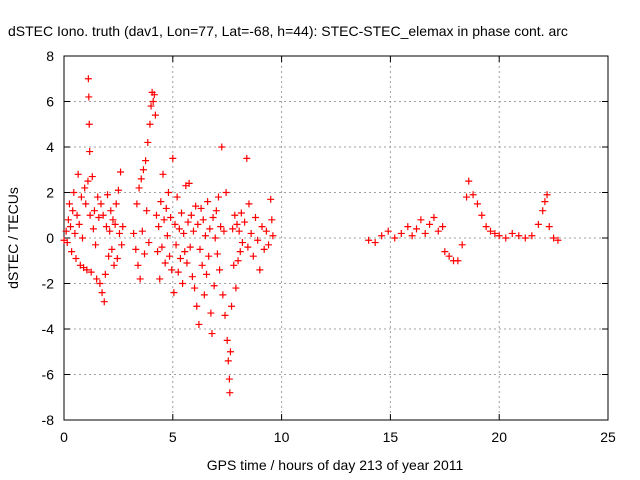 Image resolution: width=640 pixels, height=480 pixels. I want to click on x-tick-label: 5, so click(173, 437).